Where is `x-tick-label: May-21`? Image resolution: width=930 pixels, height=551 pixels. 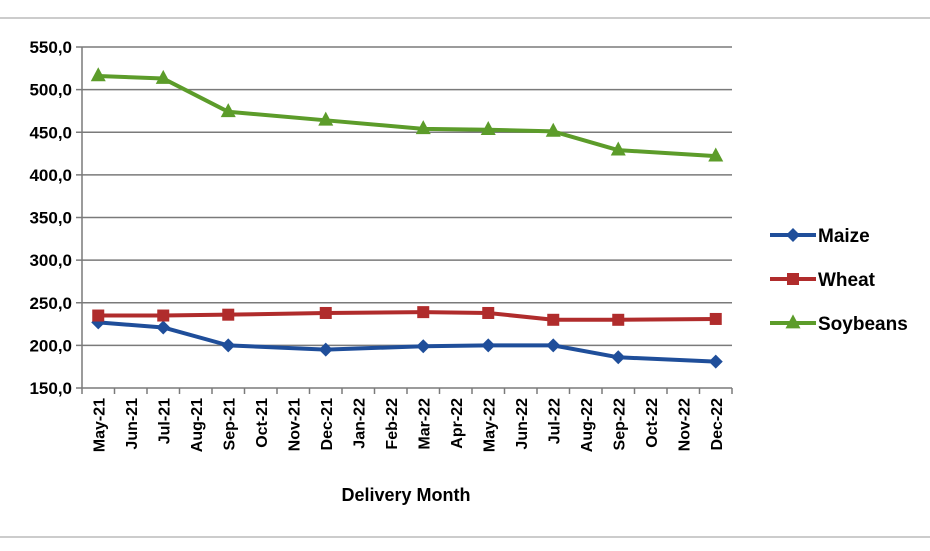
x-tick-label: May-21 is located at coordinates (99, 425).